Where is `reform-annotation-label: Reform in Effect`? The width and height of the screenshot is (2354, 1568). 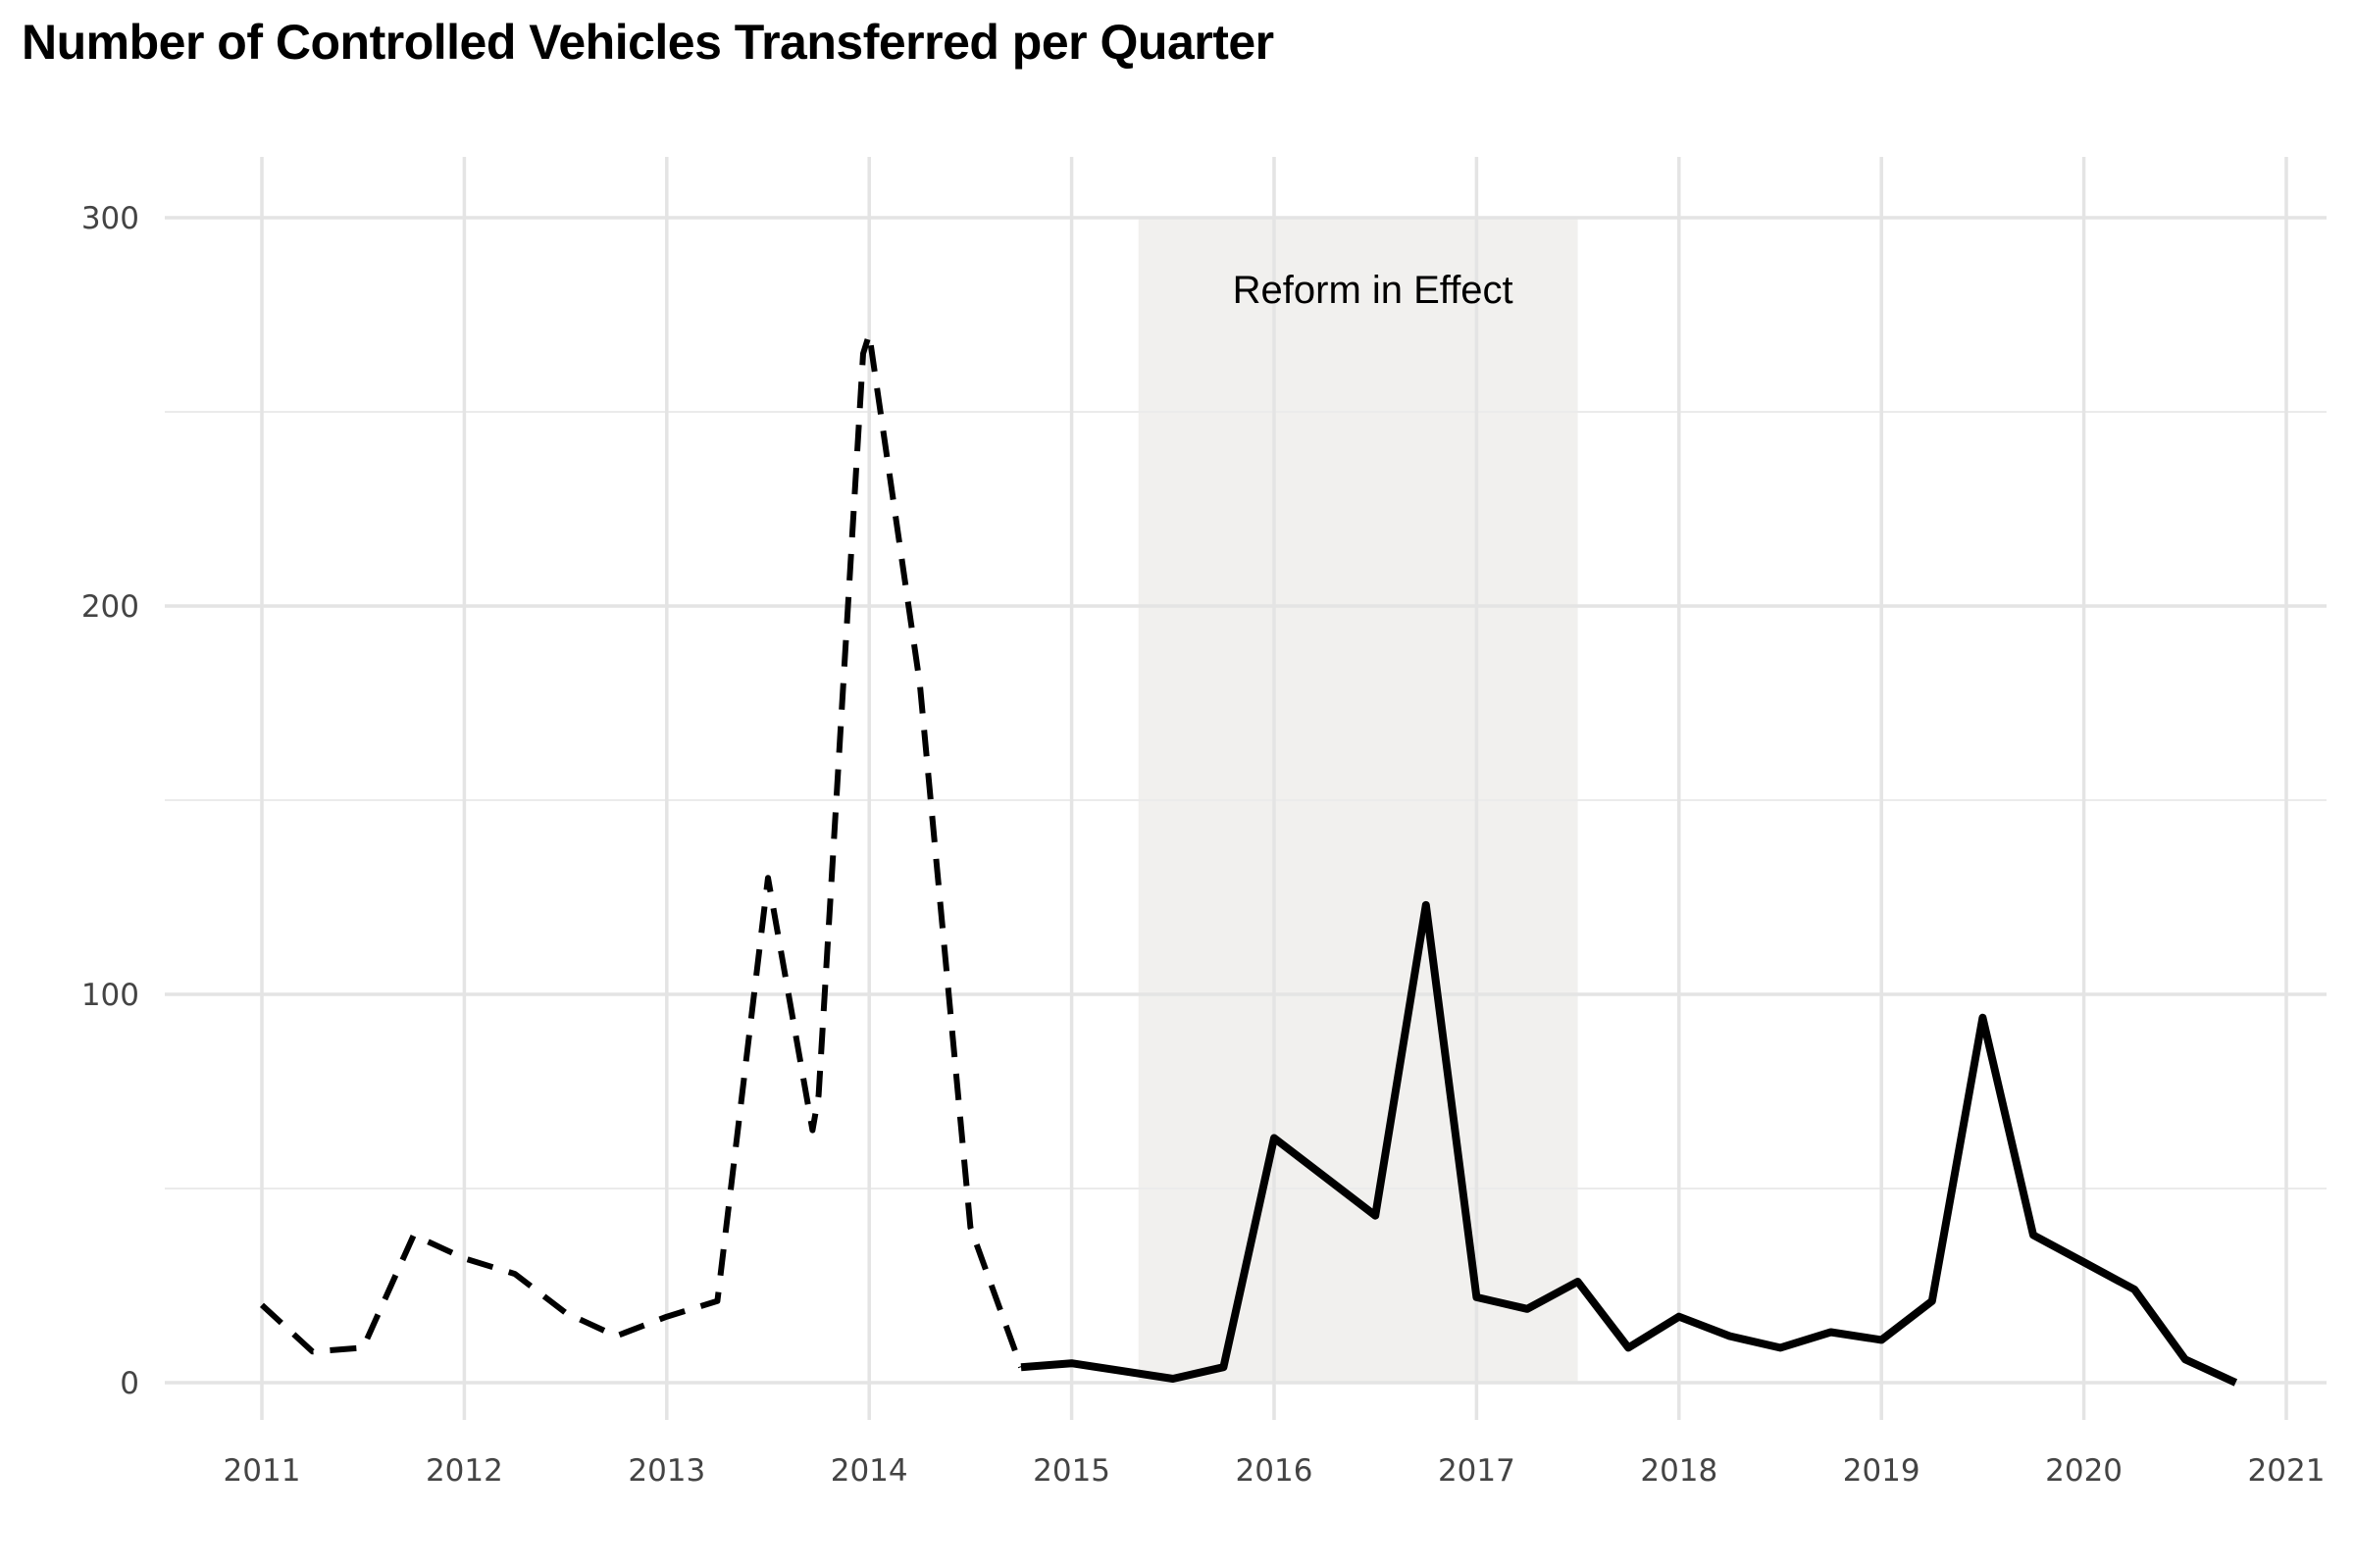 reform-annotation-label: Reform in Effect is located at coordinates (1373, 290).